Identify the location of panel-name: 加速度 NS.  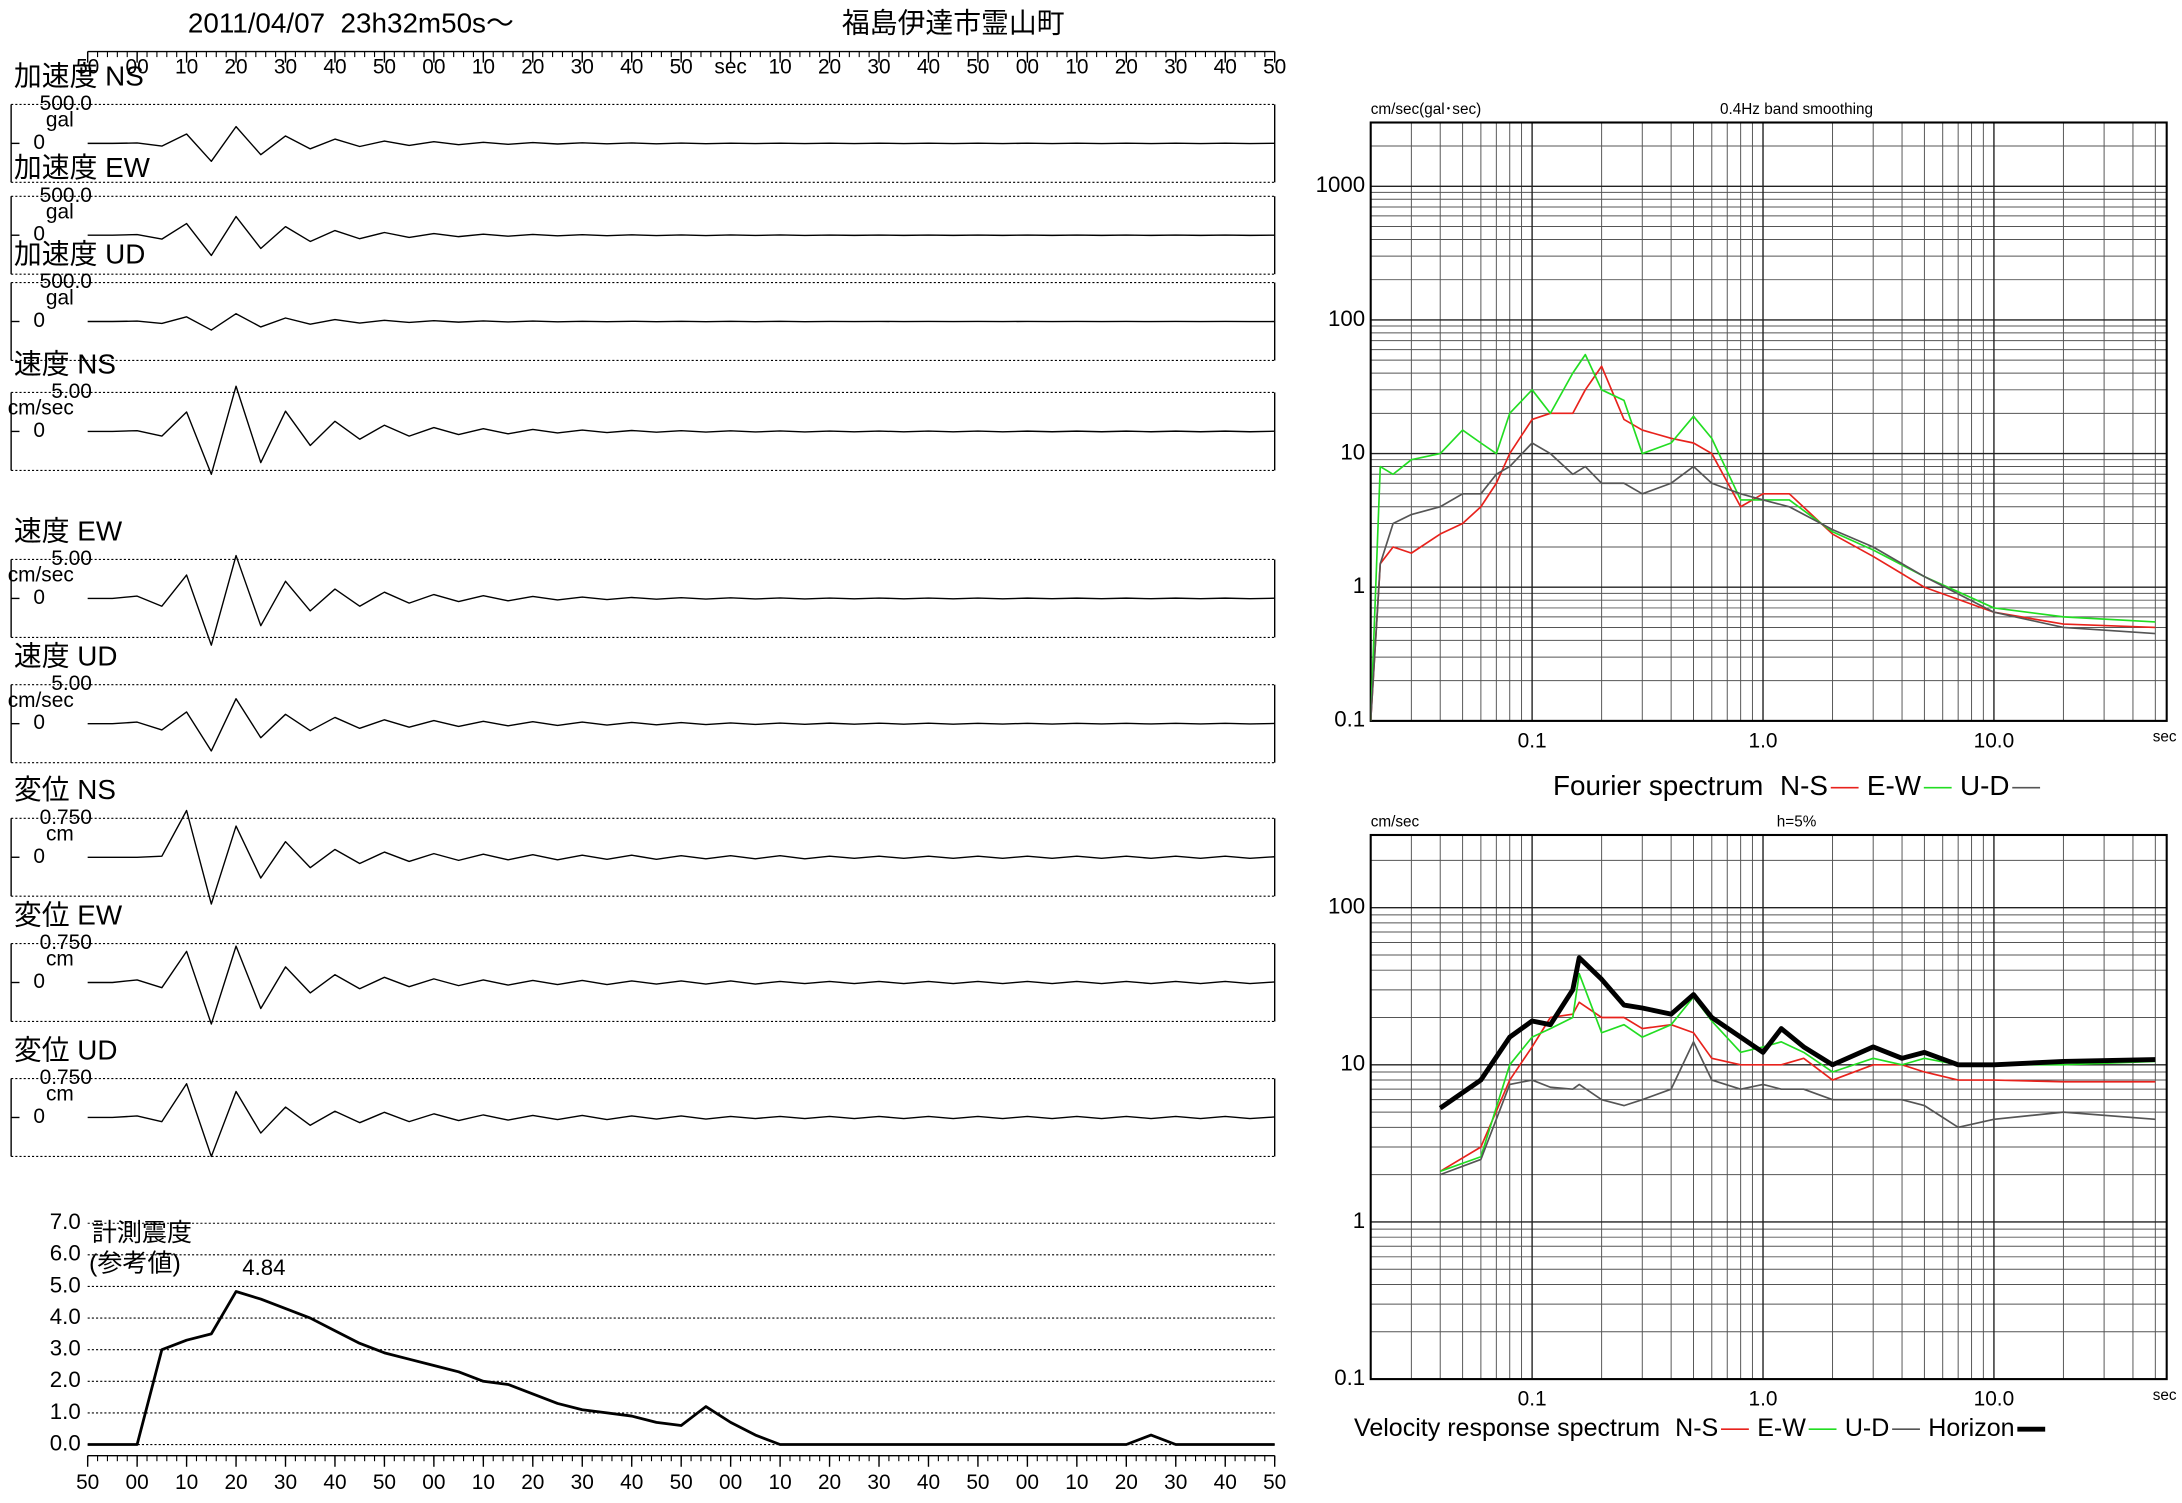
(79, 75).